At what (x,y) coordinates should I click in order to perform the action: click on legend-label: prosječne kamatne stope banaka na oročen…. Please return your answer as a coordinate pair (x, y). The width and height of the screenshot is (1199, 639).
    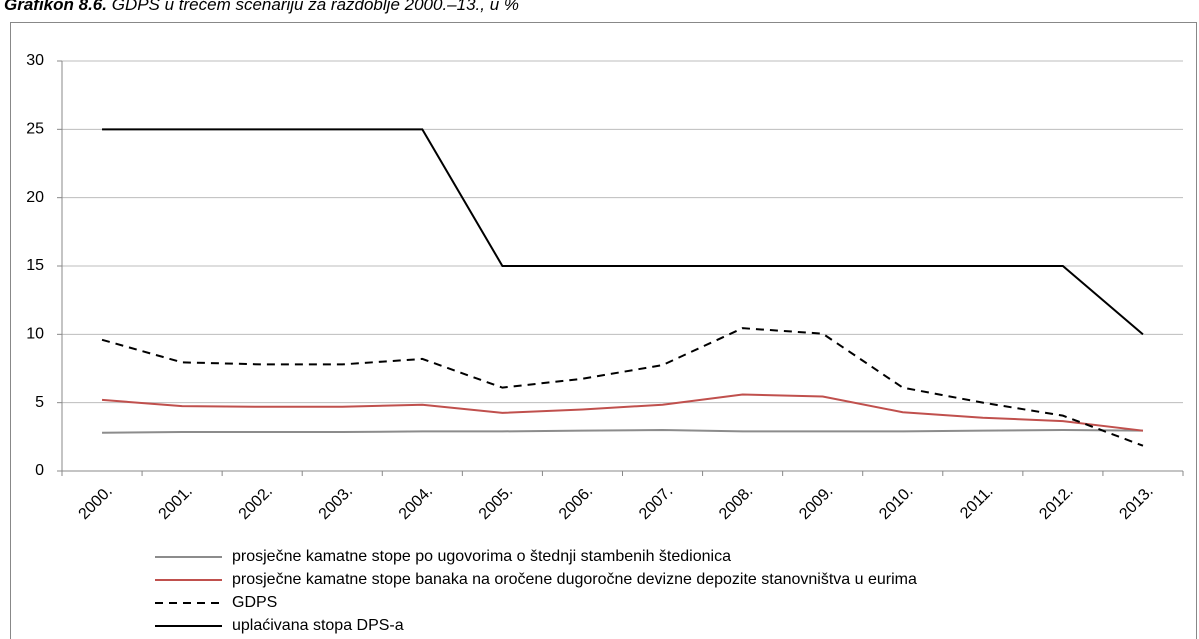
    Looking at the image, I should click on (574, 579).